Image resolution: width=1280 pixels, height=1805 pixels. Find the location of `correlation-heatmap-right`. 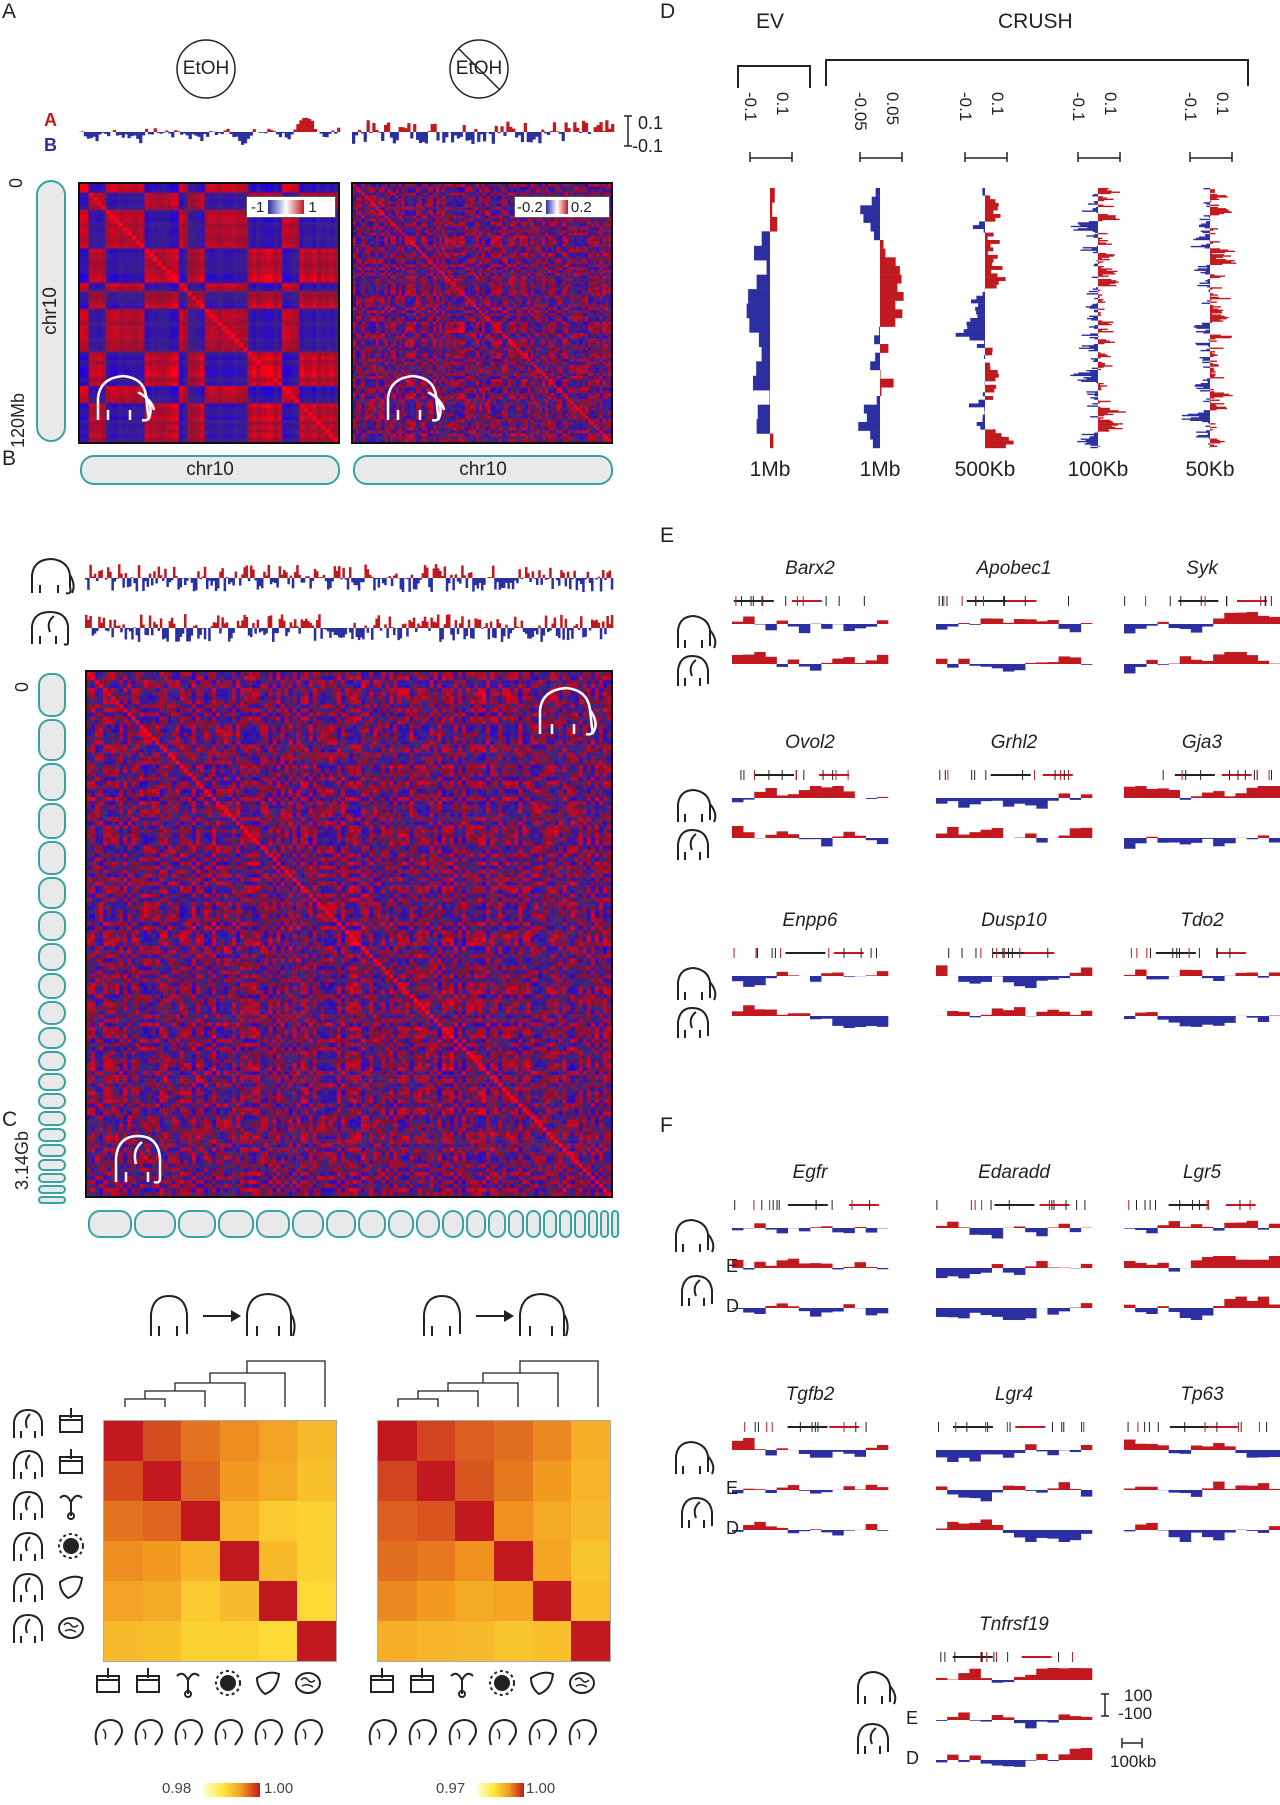

correlation-heatmap-right is located at coordinates (494, 1541).